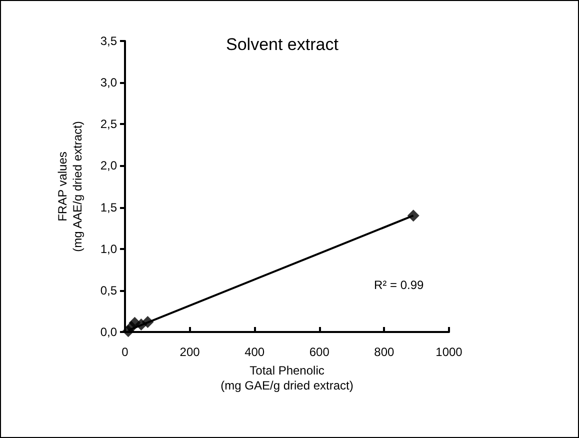 This screenshot has width=579, height=438. I want to click on x-tick-label: 800, so click(384, 352).